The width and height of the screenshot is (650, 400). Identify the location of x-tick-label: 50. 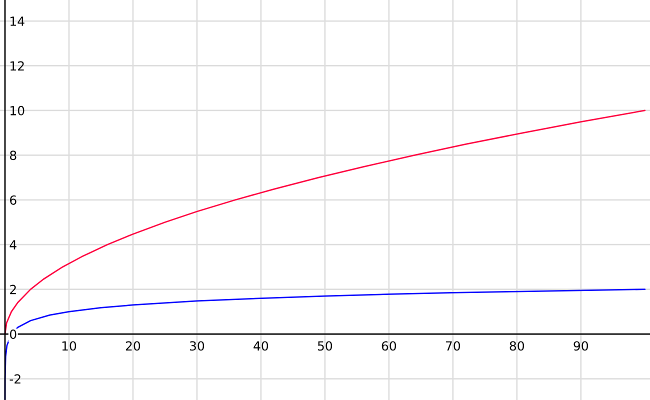
(325, 346).